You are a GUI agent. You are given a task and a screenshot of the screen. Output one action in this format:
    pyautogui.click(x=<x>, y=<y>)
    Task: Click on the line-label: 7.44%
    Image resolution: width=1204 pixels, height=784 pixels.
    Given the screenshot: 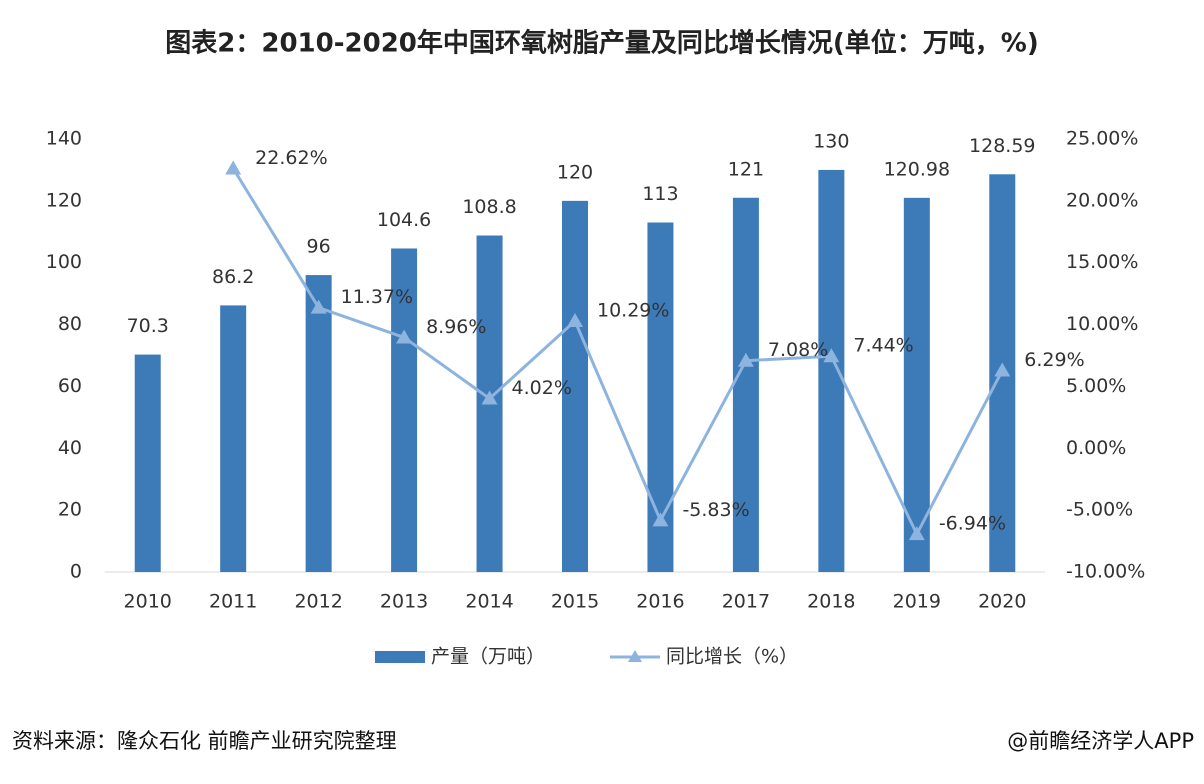 What is the action you would take?
    pyautogui.click(x=883, y=346)
    